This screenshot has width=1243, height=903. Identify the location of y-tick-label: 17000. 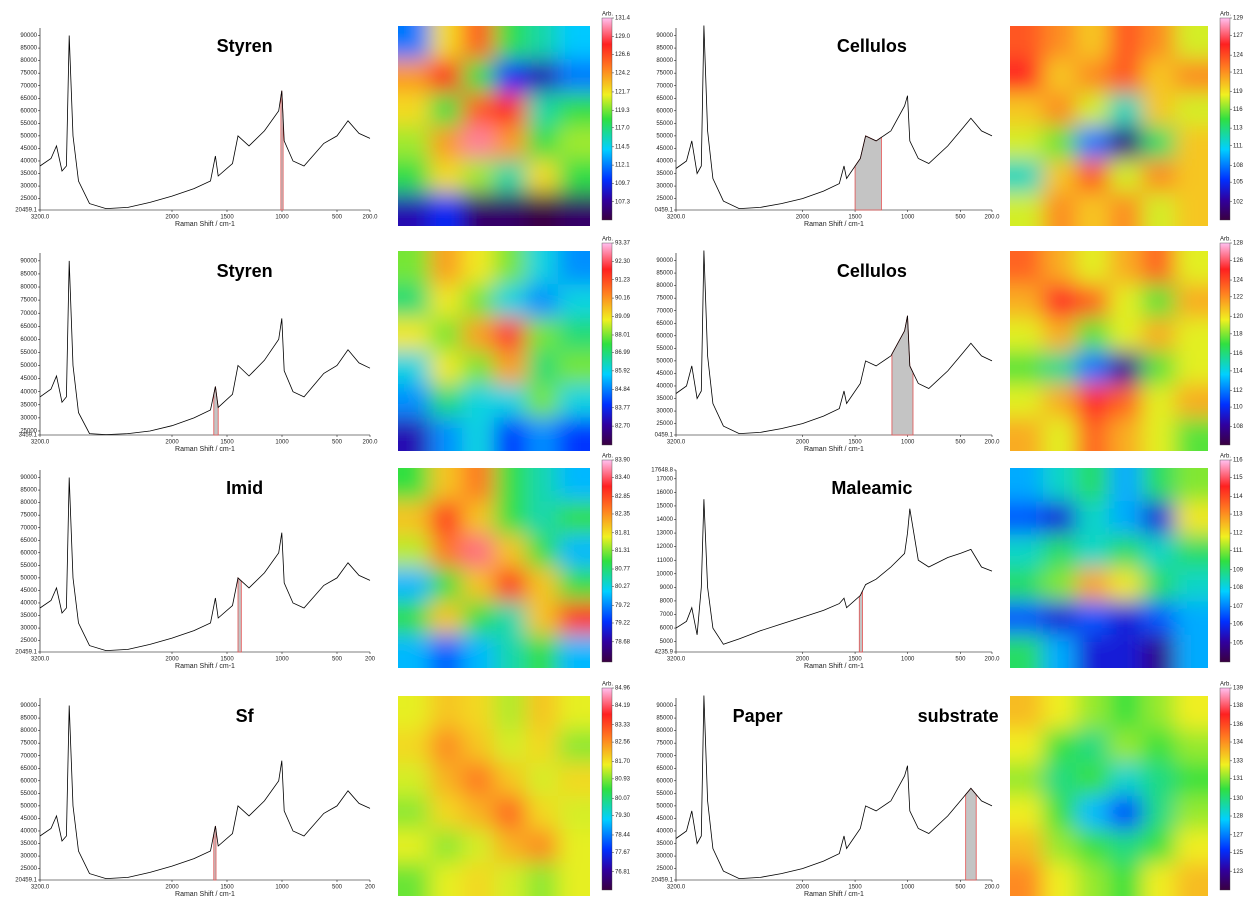
(664, 479).